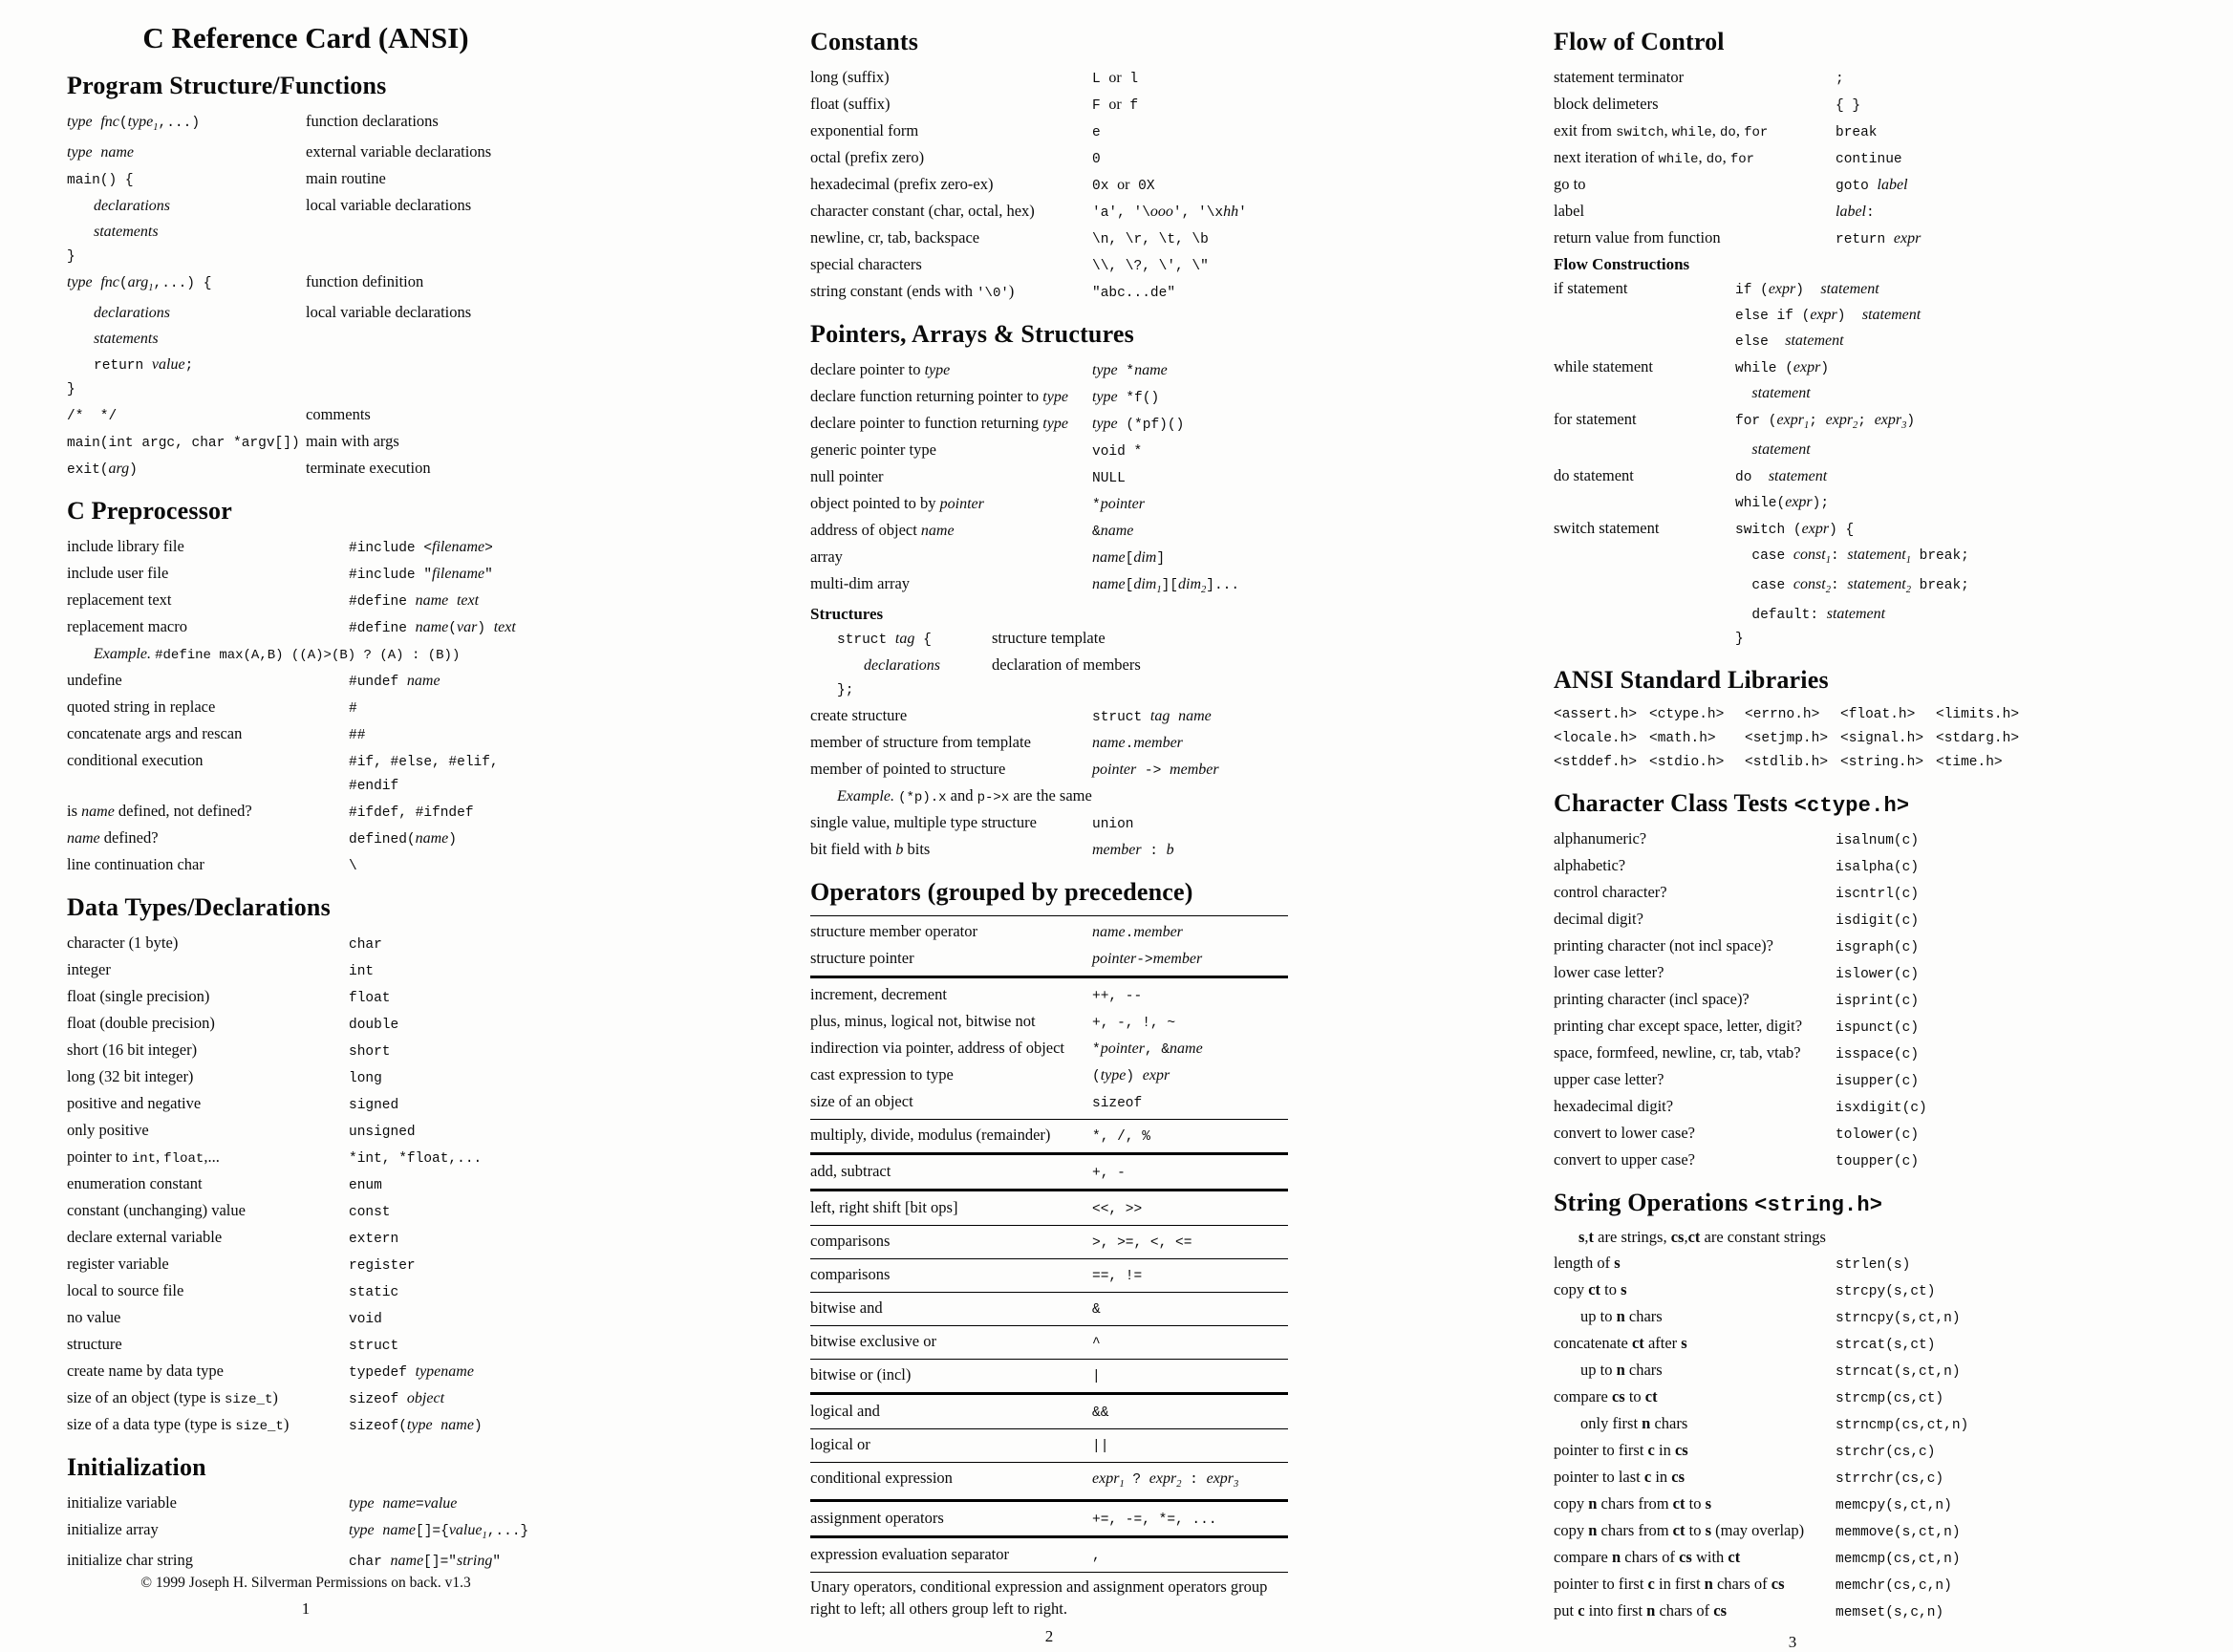 Image resolution: width=2233 pixels, height=1652 pixels. I want to click on span-row: Example. (*p).x and p->x are the same, so click(964, 795).